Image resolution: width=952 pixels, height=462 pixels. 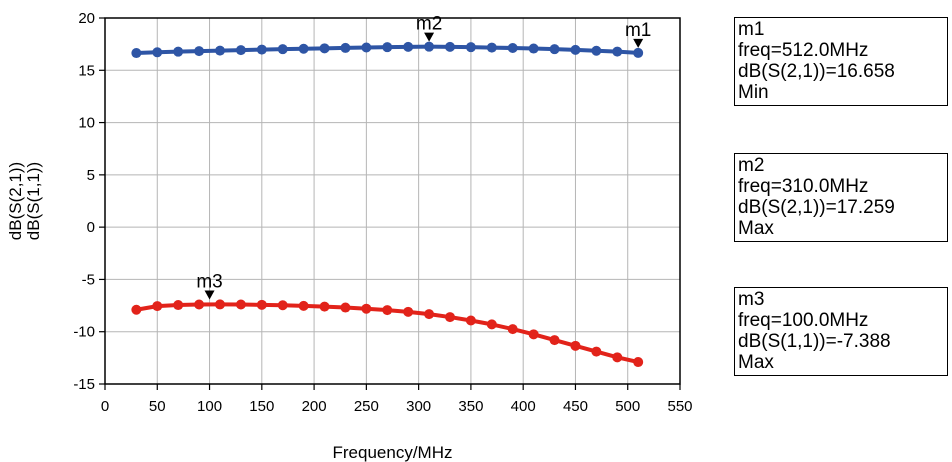 I want to click on y-tick-label: 15, so click(x=86, y=70).